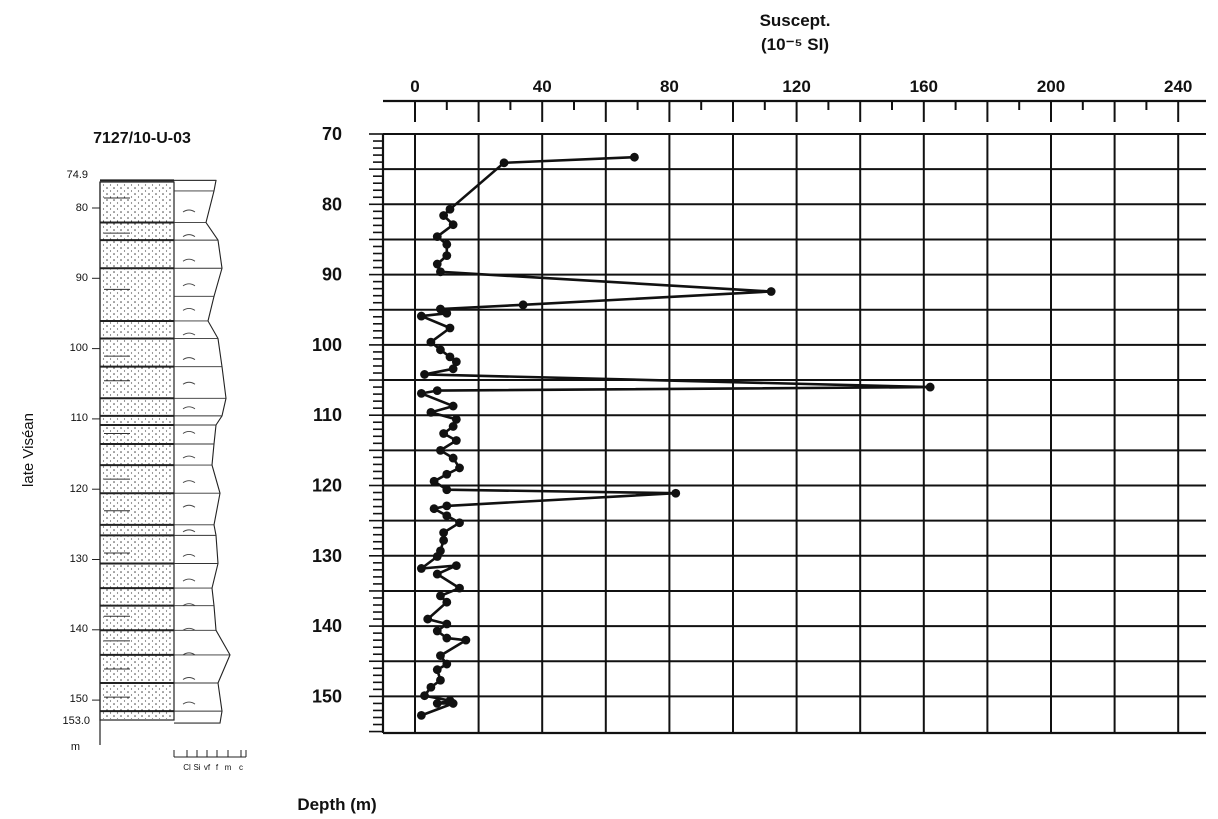  What do you see at coordinates (327, 345) in the screenshot?
I see `y-tick-label: 100` at bounding box center [327, 345].